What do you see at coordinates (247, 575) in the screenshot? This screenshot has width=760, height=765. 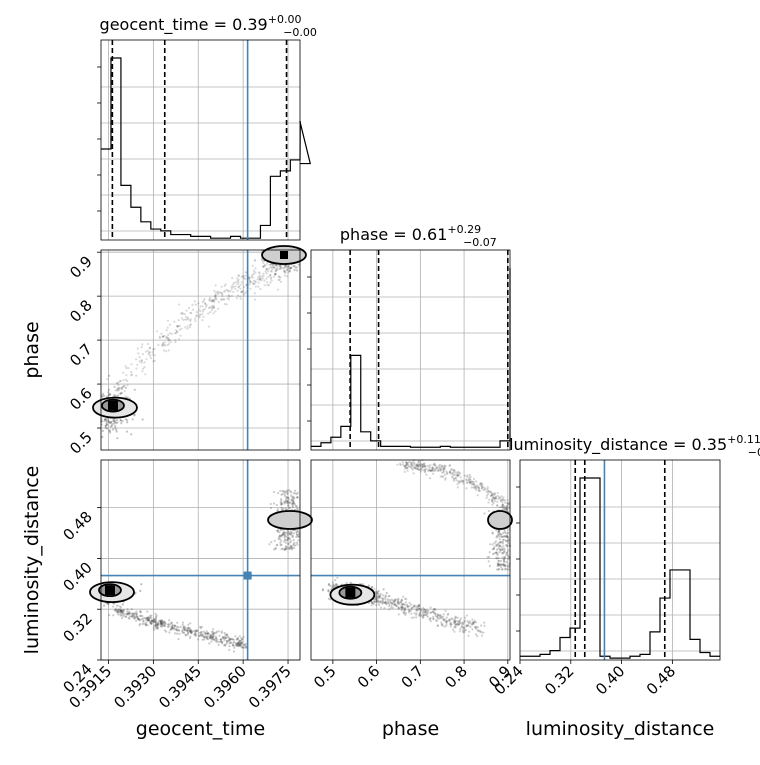 I see `scatter-geocent-time-vs-luminosity-distance-truth-marker` at bounding box center [247, 575].